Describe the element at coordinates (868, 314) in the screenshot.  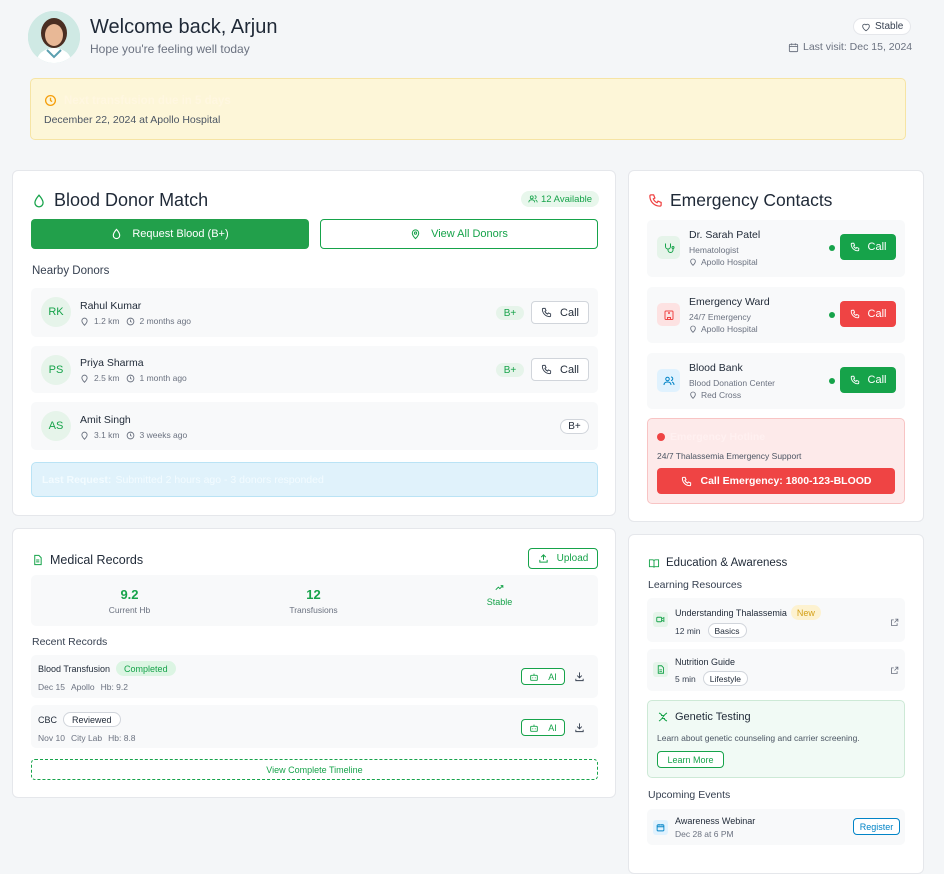
I see `call-emergency-ward-button: Call` at that location.